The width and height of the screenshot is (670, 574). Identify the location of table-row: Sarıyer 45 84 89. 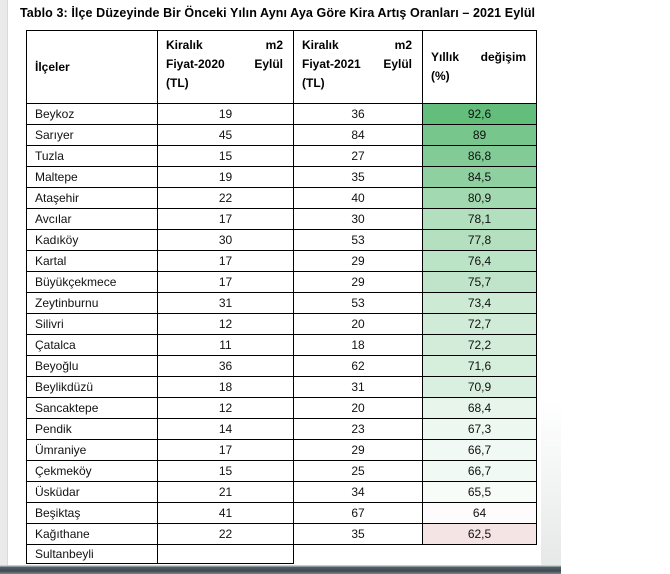
(281, 135).